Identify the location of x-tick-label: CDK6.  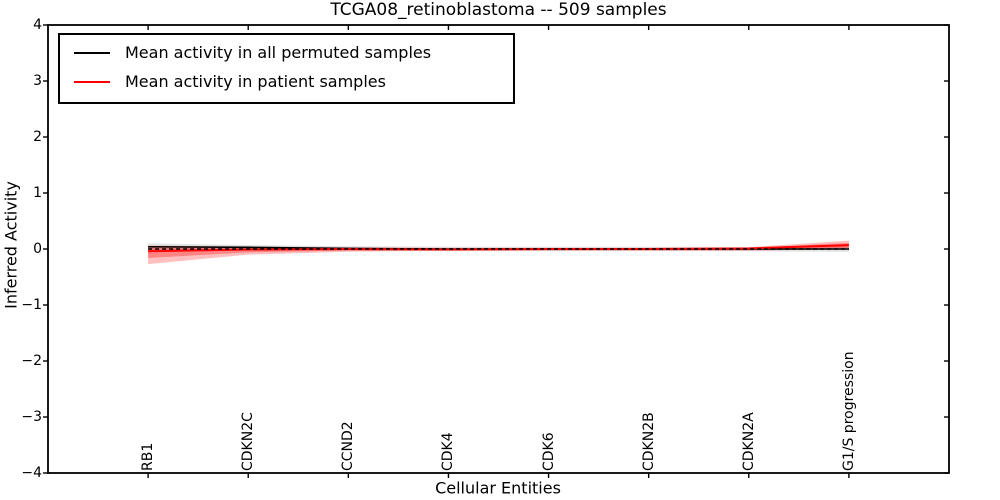
(548, 451).